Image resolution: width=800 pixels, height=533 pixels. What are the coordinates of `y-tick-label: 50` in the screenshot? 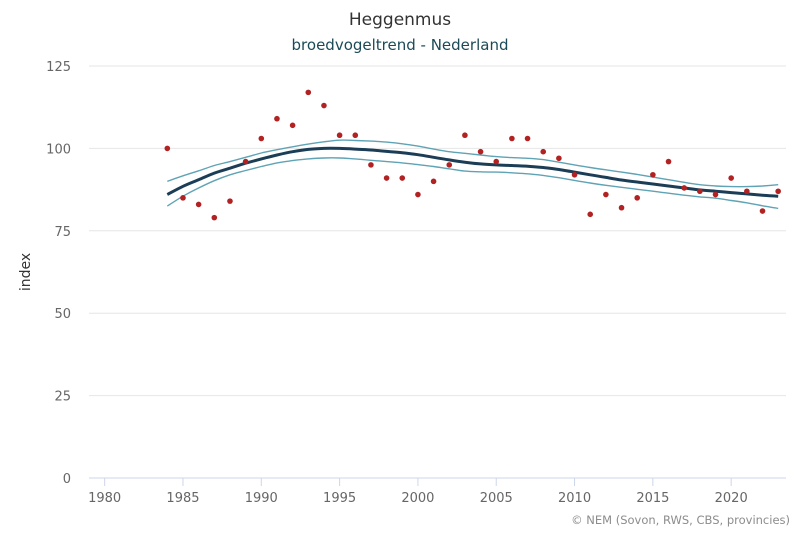 It's located at (62, 314).